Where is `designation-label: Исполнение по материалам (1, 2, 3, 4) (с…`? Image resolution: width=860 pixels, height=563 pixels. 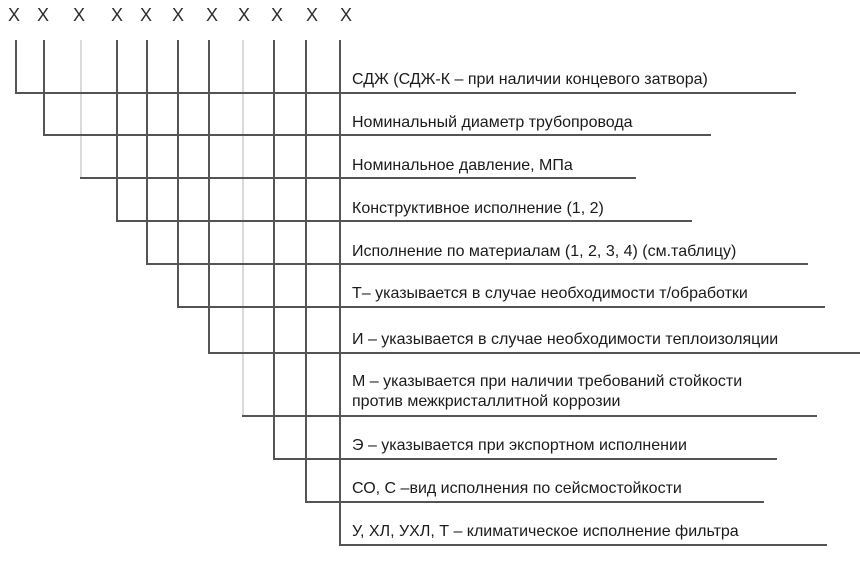
designation-label: Исполнение по материалам (1, 2, 3, 4) (с… is located at coordinates (544, 251).